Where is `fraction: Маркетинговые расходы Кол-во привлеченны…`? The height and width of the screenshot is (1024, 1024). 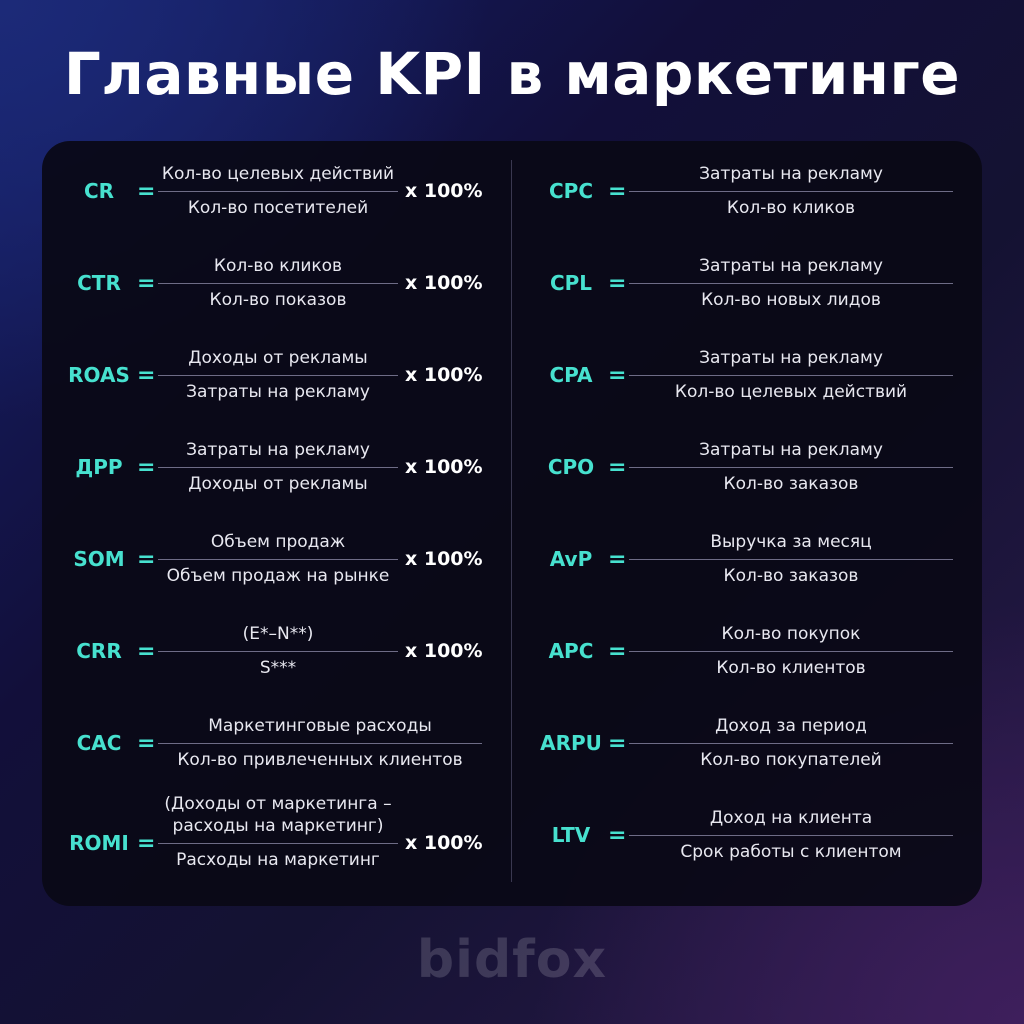 fraction: Маркетинговые расходы Кол-во привлеченны… is located at coordinates (320, 743).